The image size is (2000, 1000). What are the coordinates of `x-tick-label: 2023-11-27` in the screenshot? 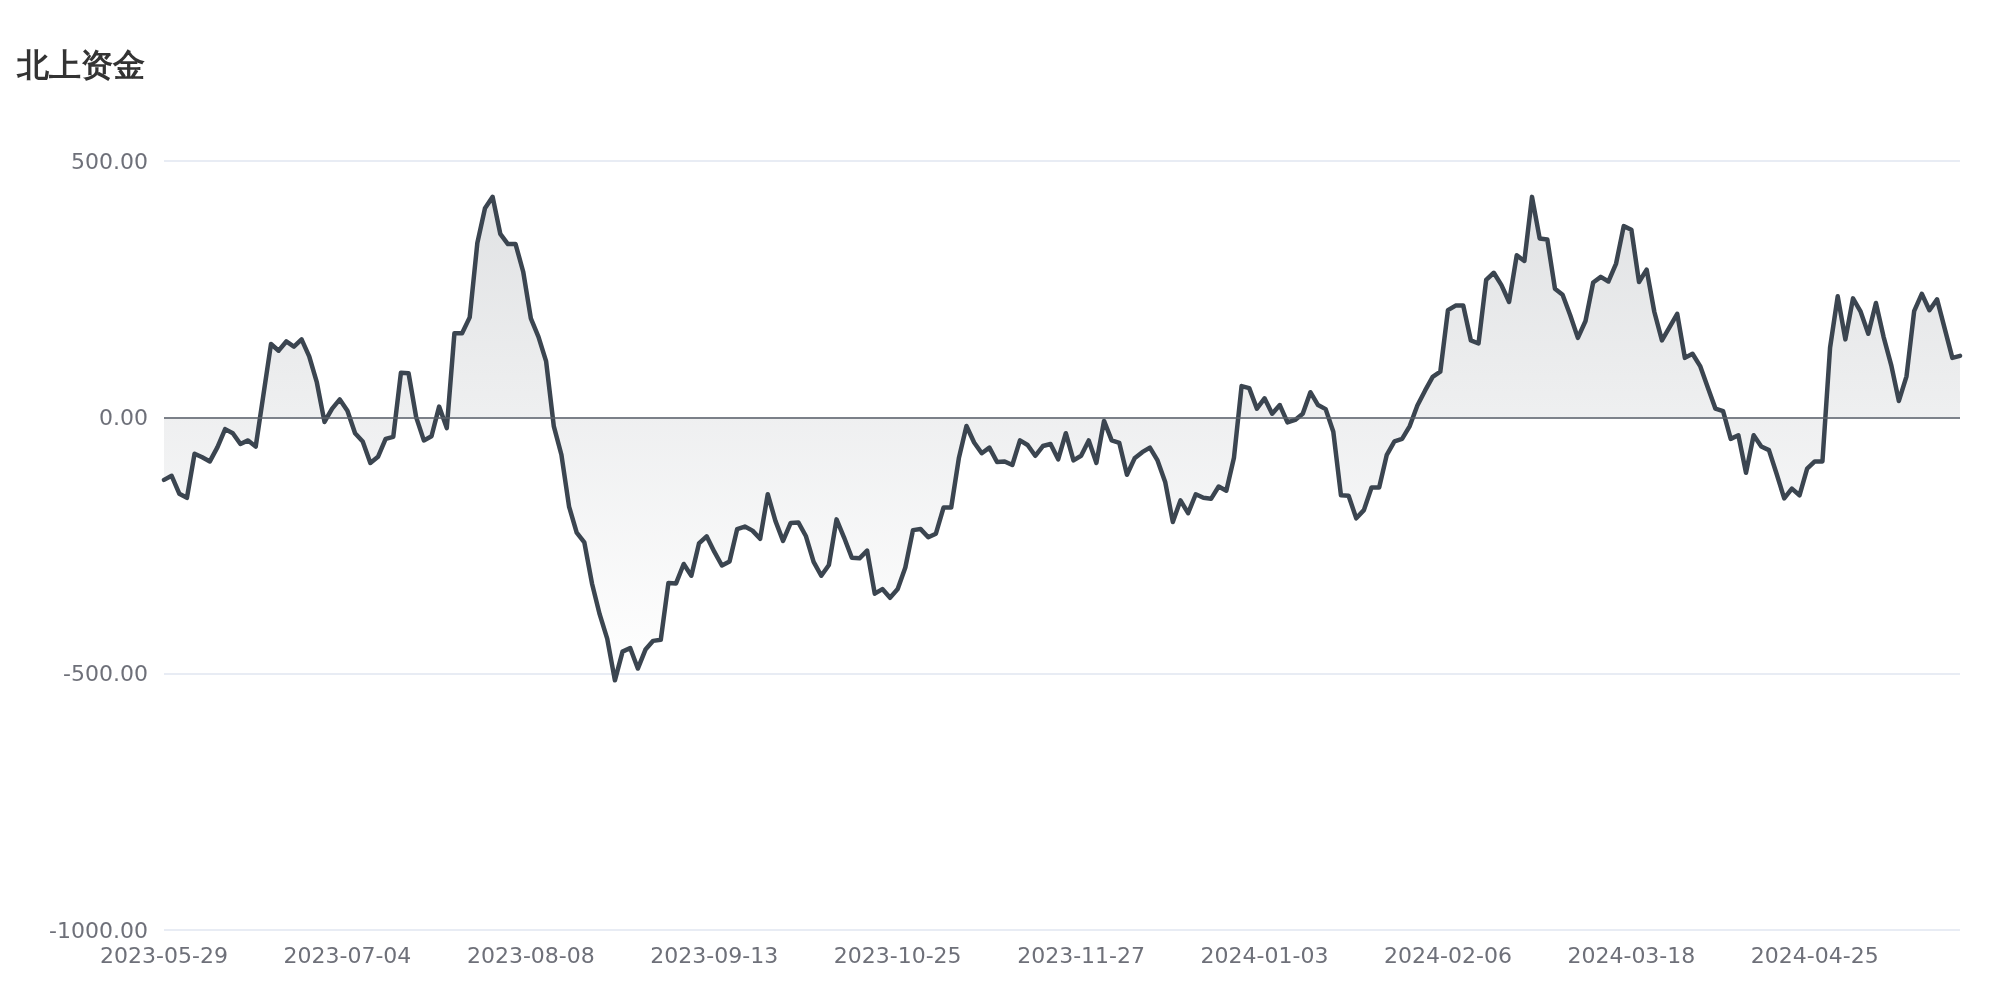 It's located at (1081, 955).